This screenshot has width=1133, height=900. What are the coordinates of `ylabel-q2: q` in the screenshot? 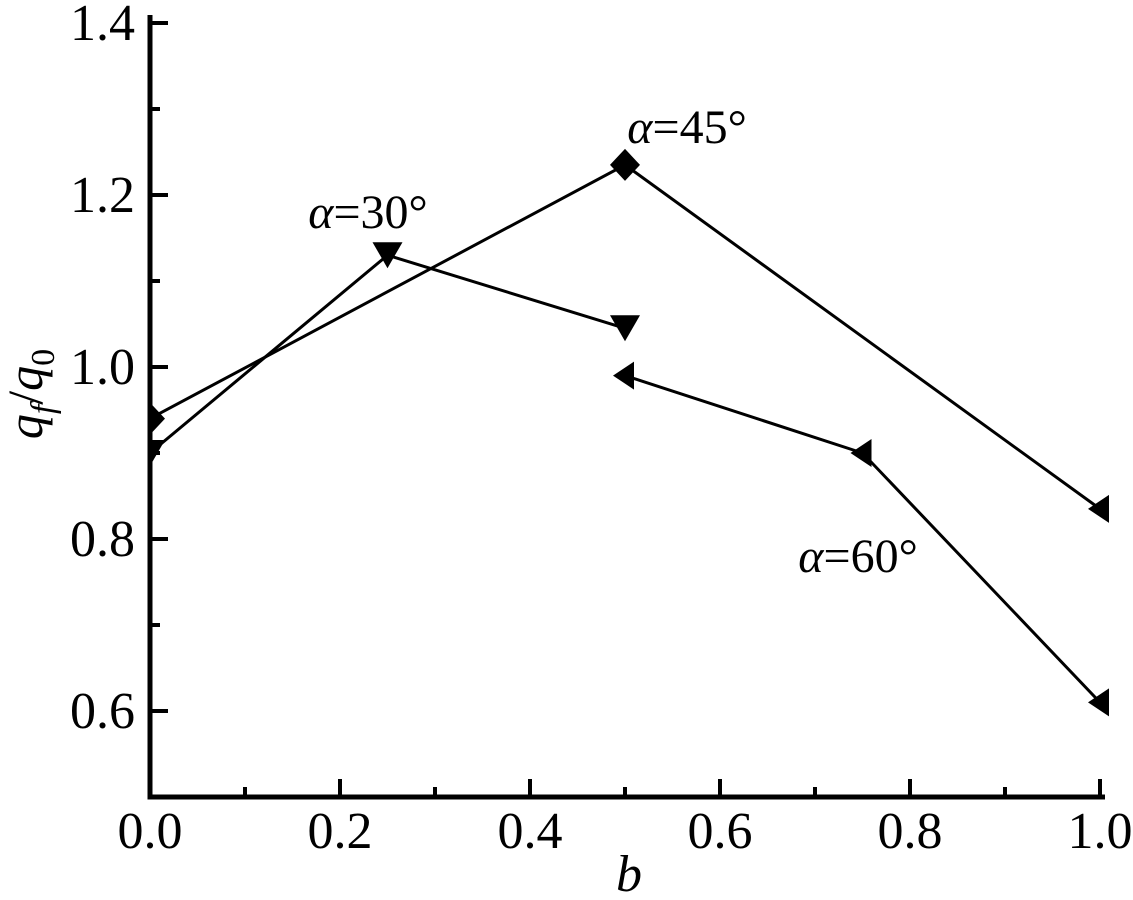 It's located at (26, 378).